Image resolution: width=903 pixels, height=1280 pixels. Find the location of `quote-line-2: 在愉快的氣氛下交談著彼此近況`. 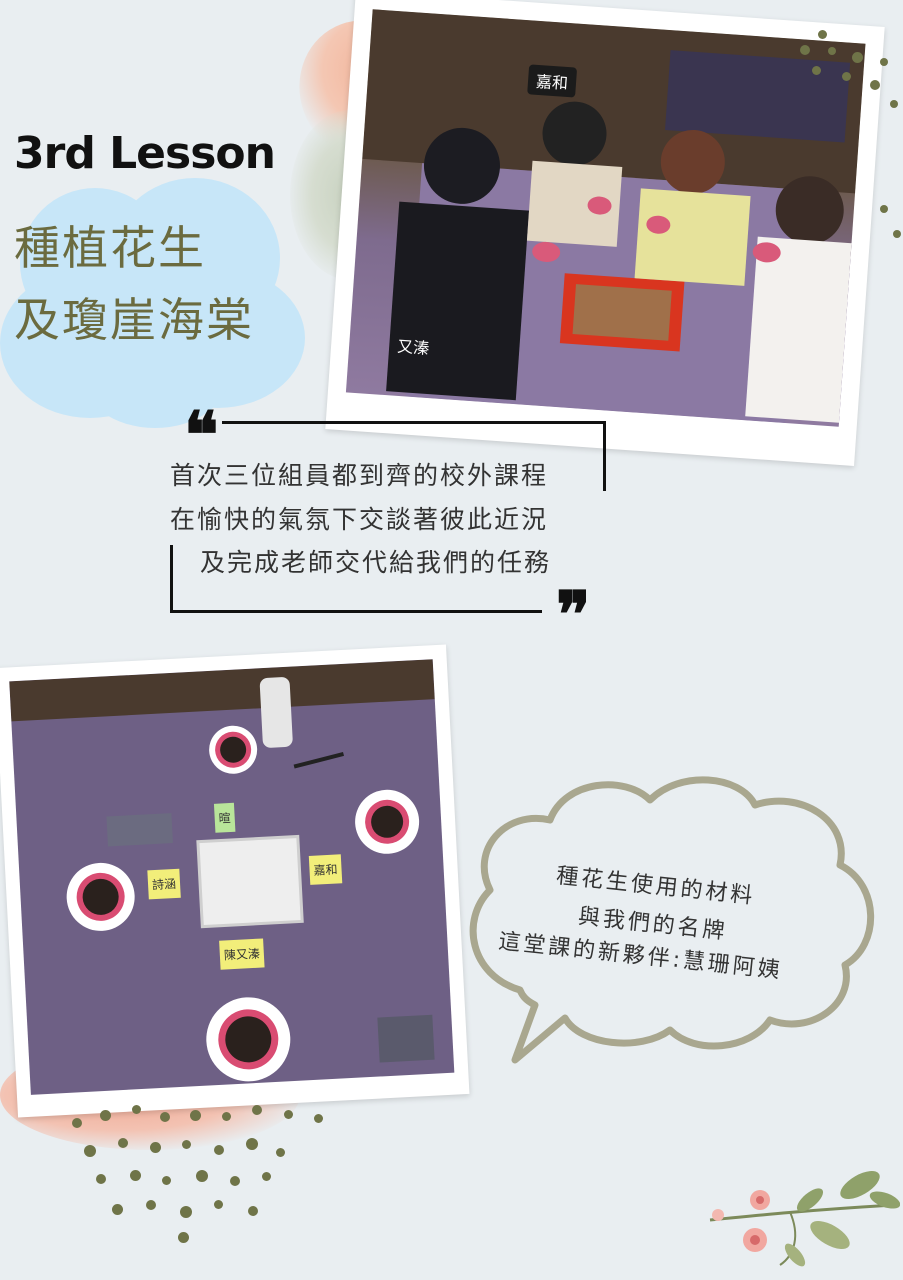

quote-line-2: 在愉快的氣氛下交談著彼此近況 is located at coordinates (359, 519).